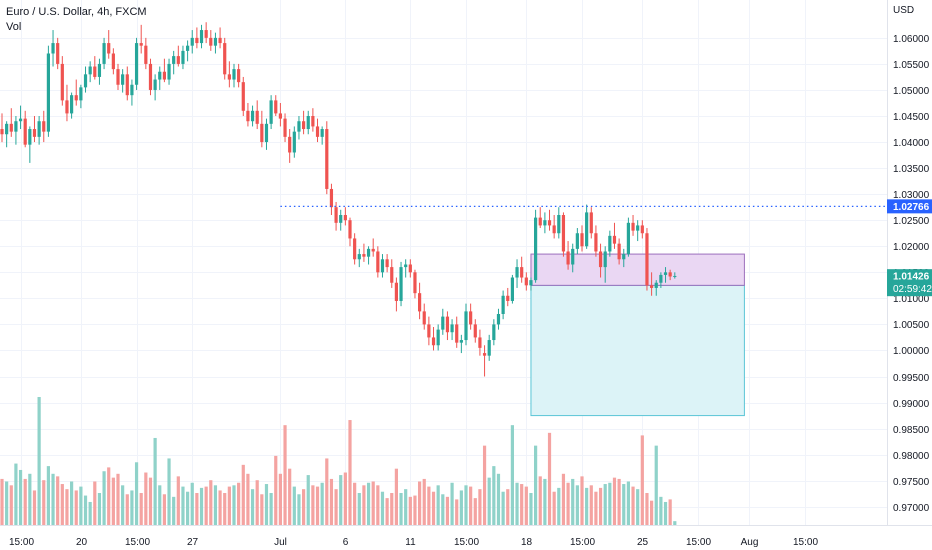 The height and width of the screenshot is (550, 932). Describe the element at coordinates (909, 283) in the screenshot. I see `current-price-badge` at that location.